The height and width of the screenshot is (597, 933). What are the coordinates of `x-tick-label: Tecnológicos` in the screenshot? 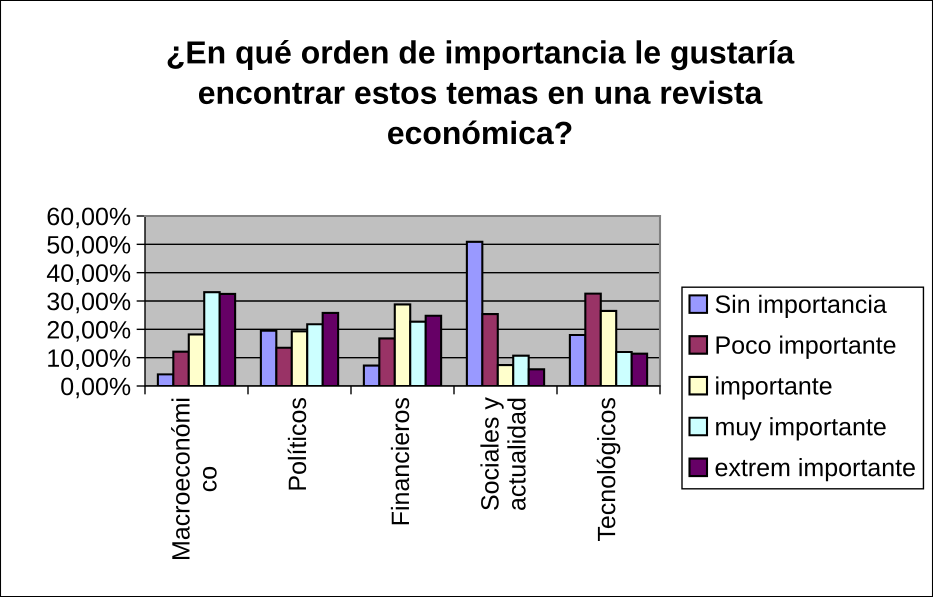 It's located at (608, 470).